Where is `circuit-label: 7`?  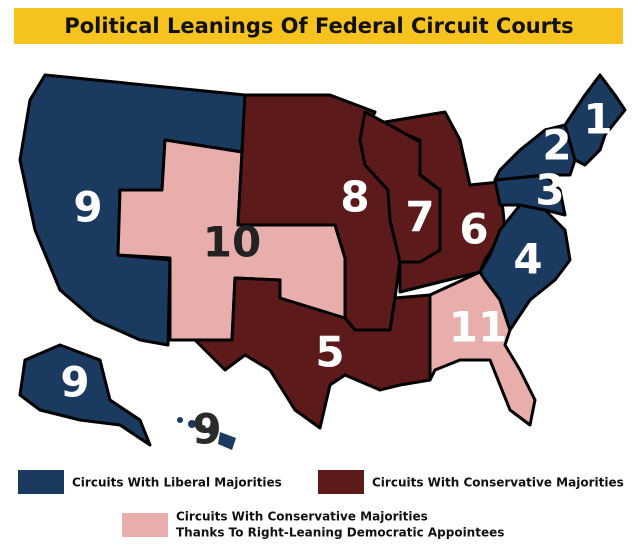
circuit-label: 7 is located at coordinates (419, 217).